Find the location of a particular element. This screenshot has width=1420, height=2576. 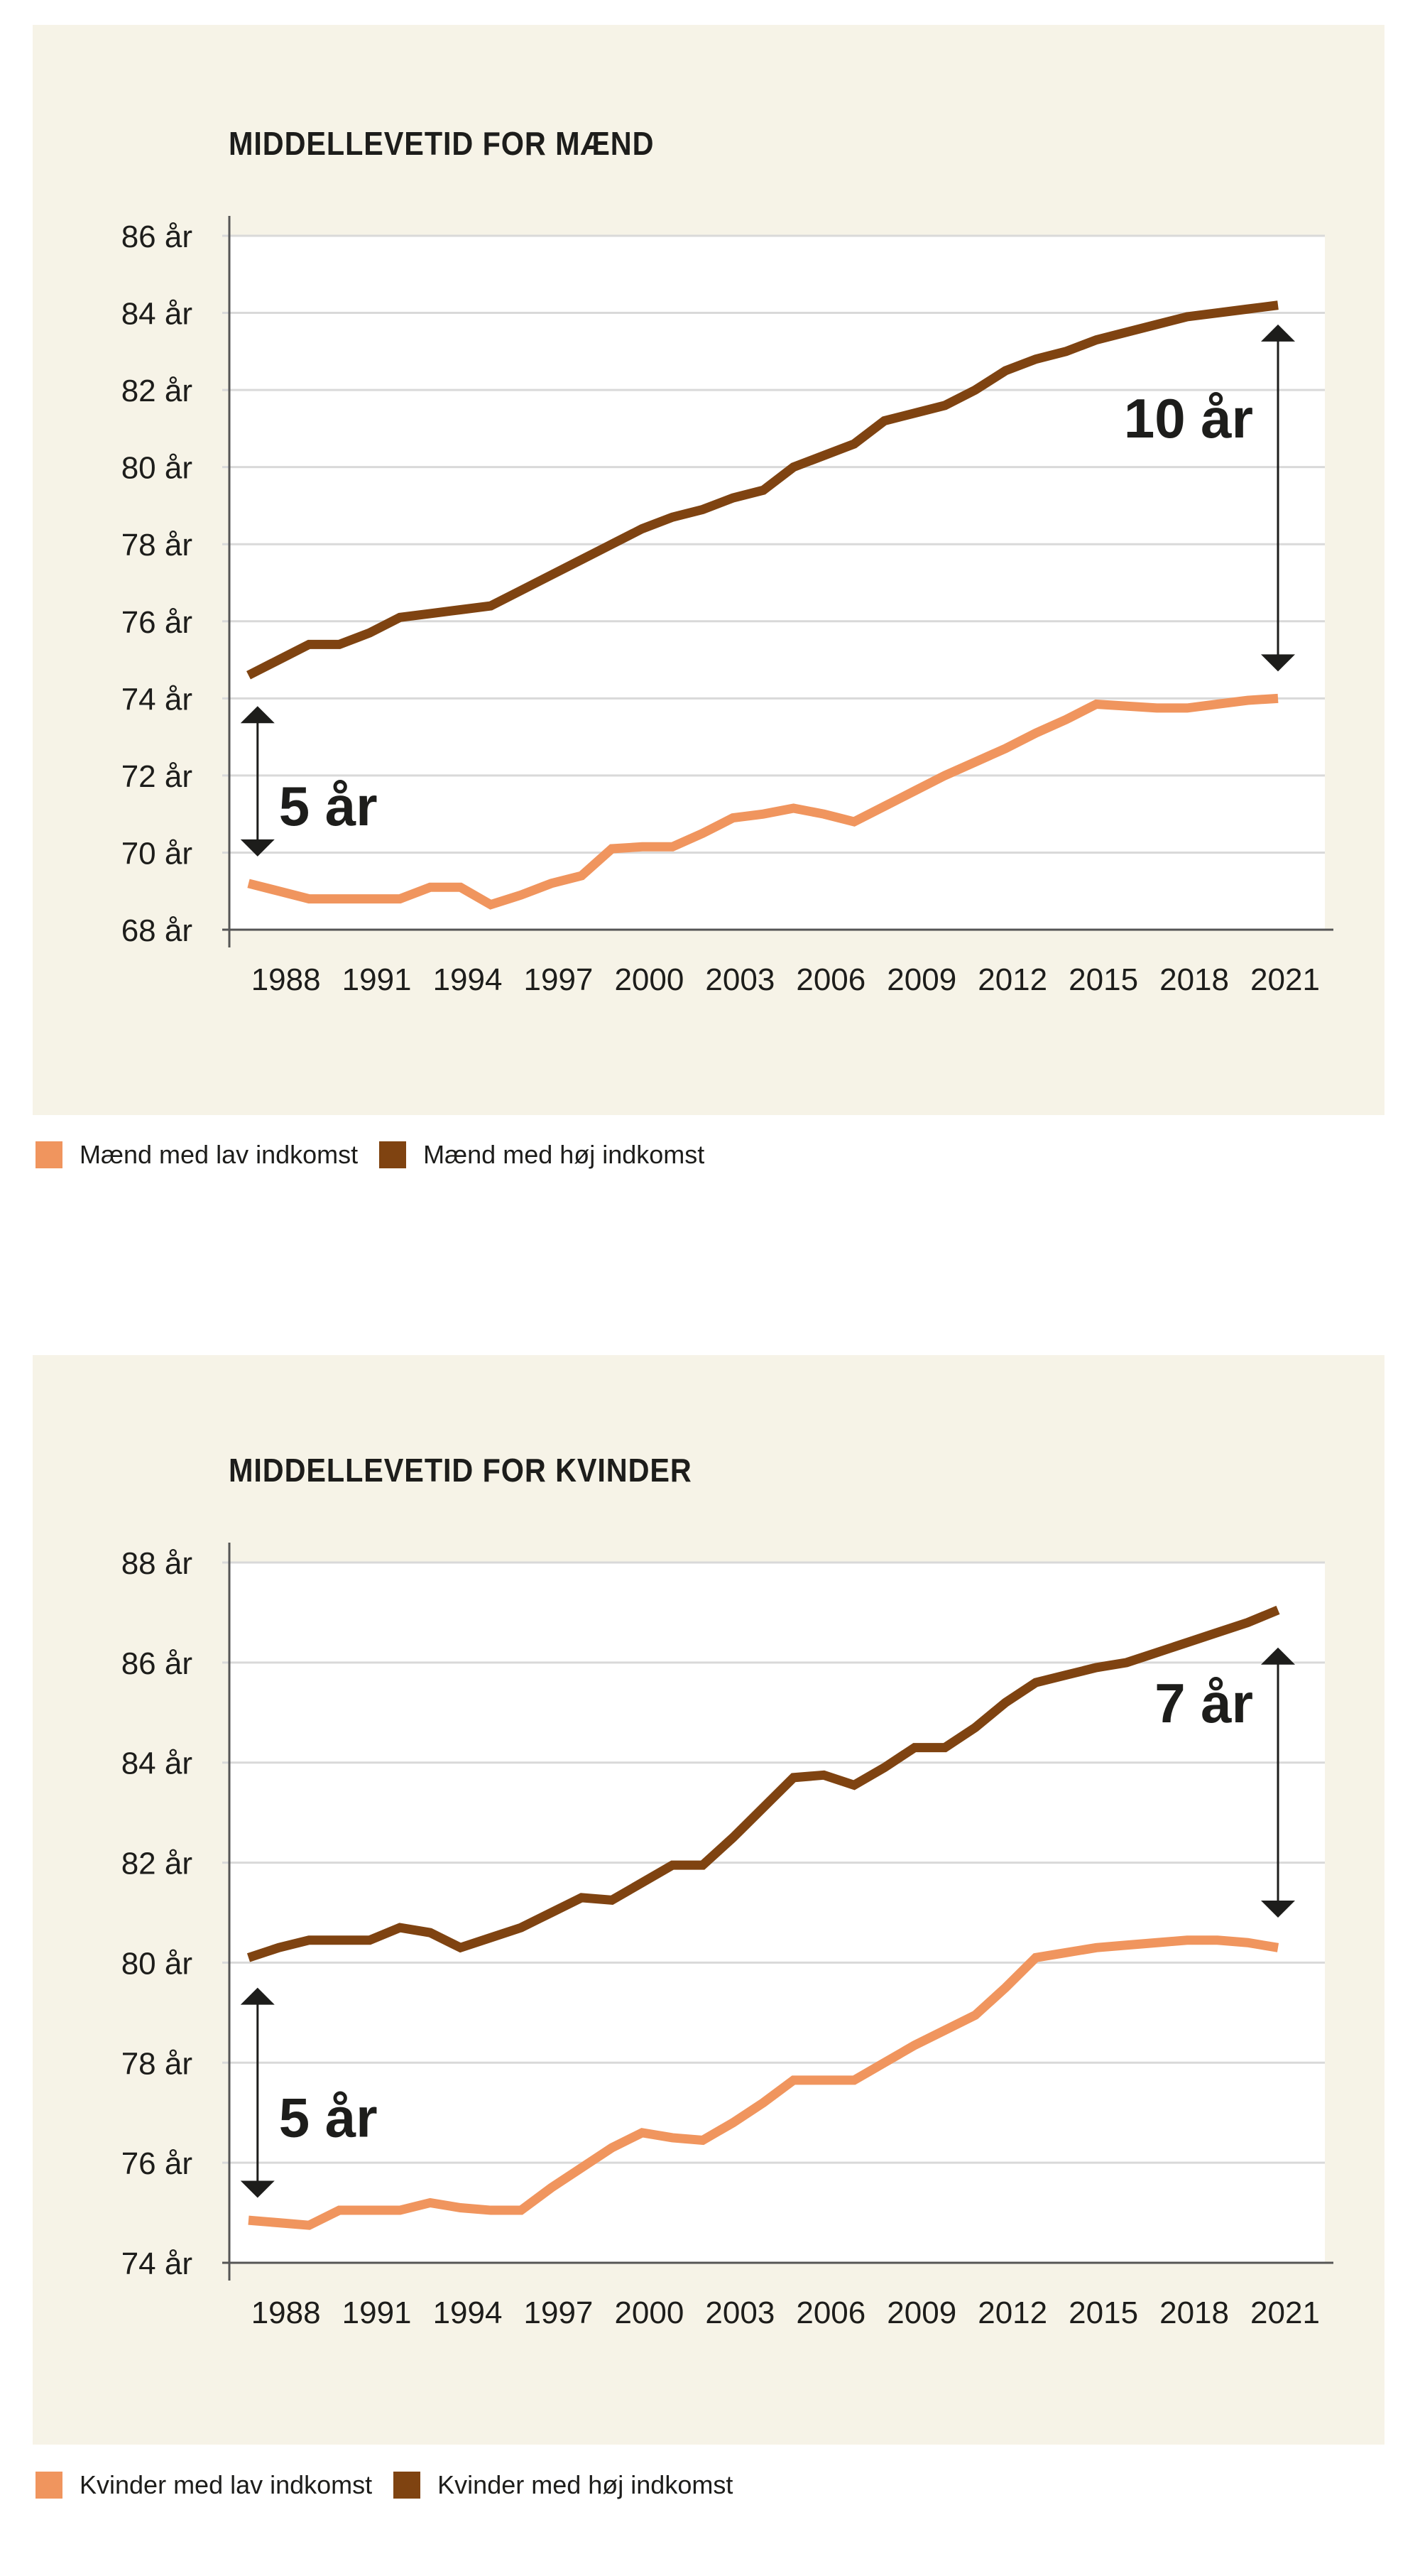

legend-label: Mænd med lav indkomst is located at coordinates (219, 1155).